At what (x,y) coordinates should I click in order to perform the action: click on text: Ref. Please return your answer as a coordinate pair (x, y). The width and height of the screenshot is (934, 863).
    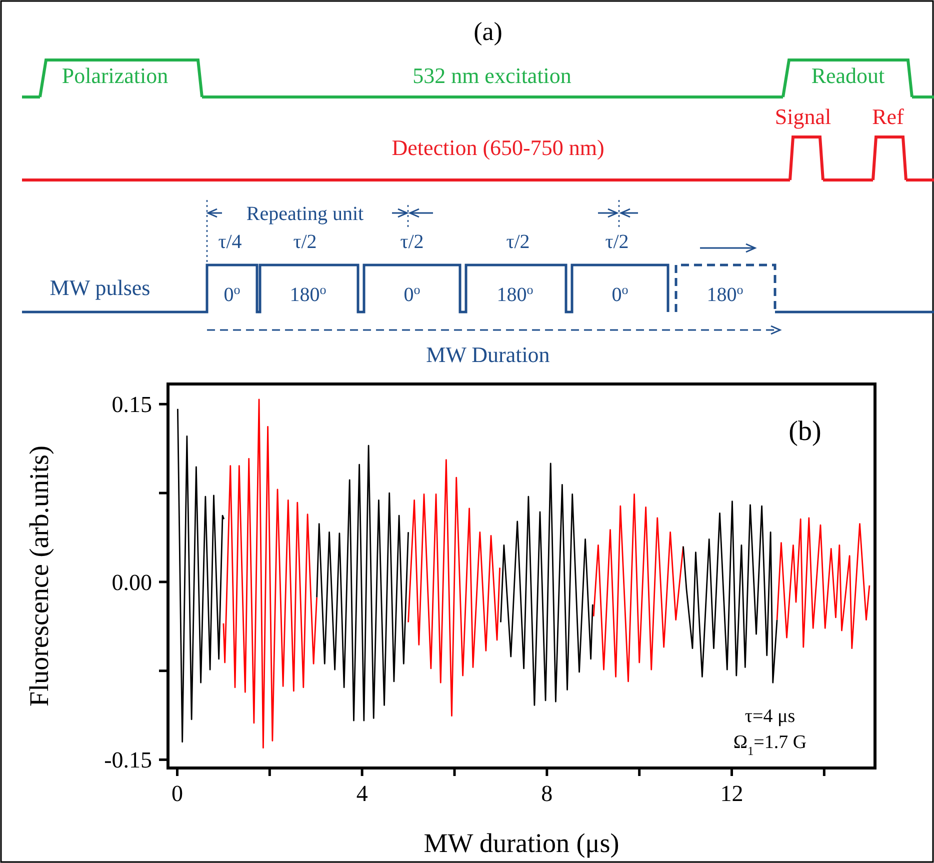
    Looking at the image, I should click on (888, 116).